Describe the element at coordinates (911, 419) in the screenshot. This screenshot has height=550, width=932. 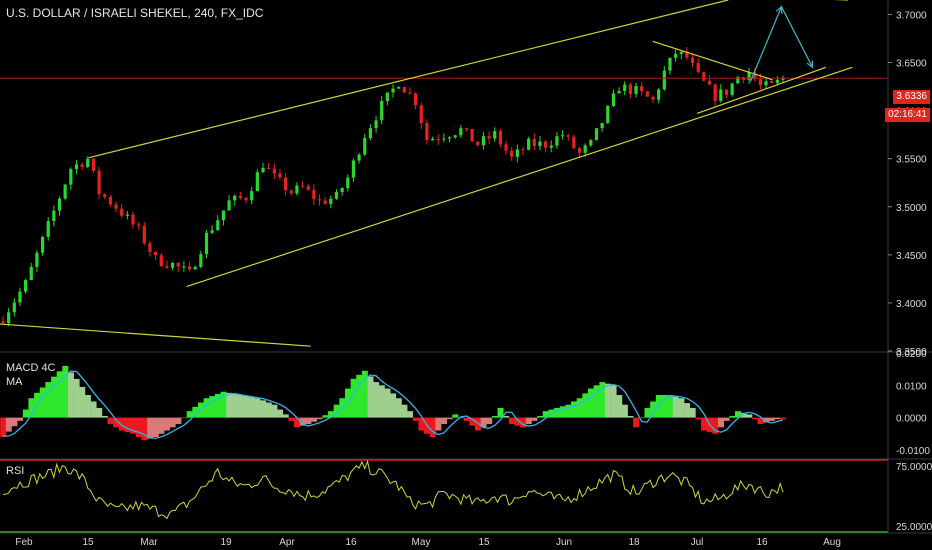
I see `macd-tick-label: 0.0000` at that location.